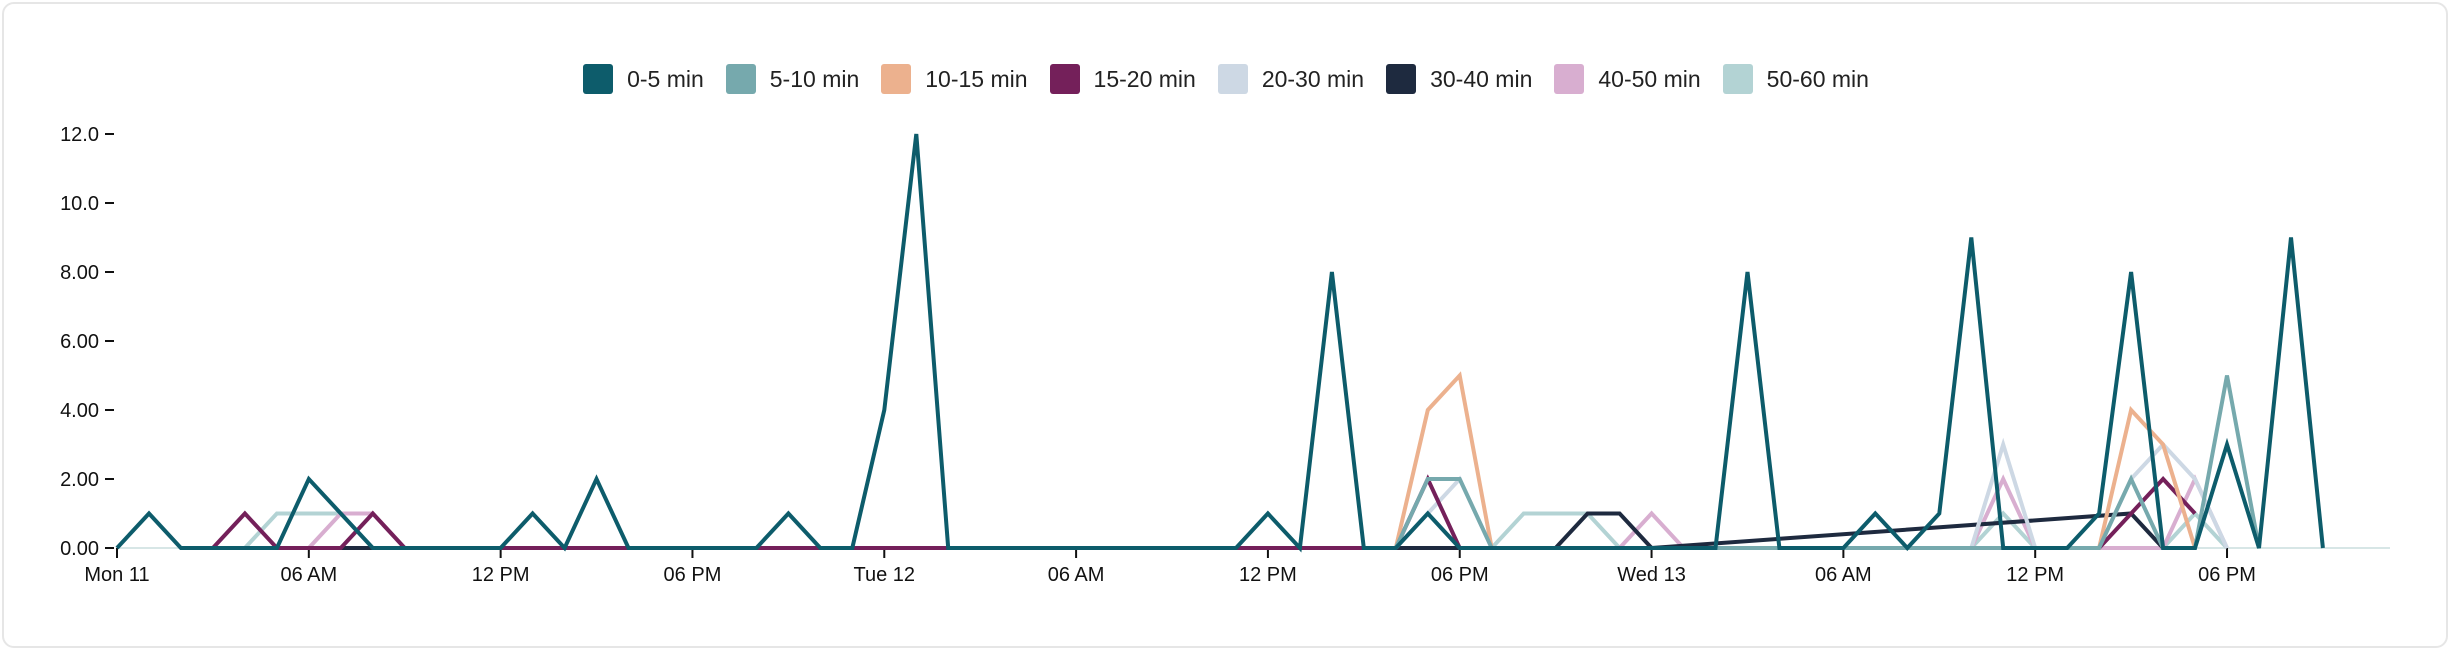  I want to click on legend-label: 30-40 min, so click(1481, 78).